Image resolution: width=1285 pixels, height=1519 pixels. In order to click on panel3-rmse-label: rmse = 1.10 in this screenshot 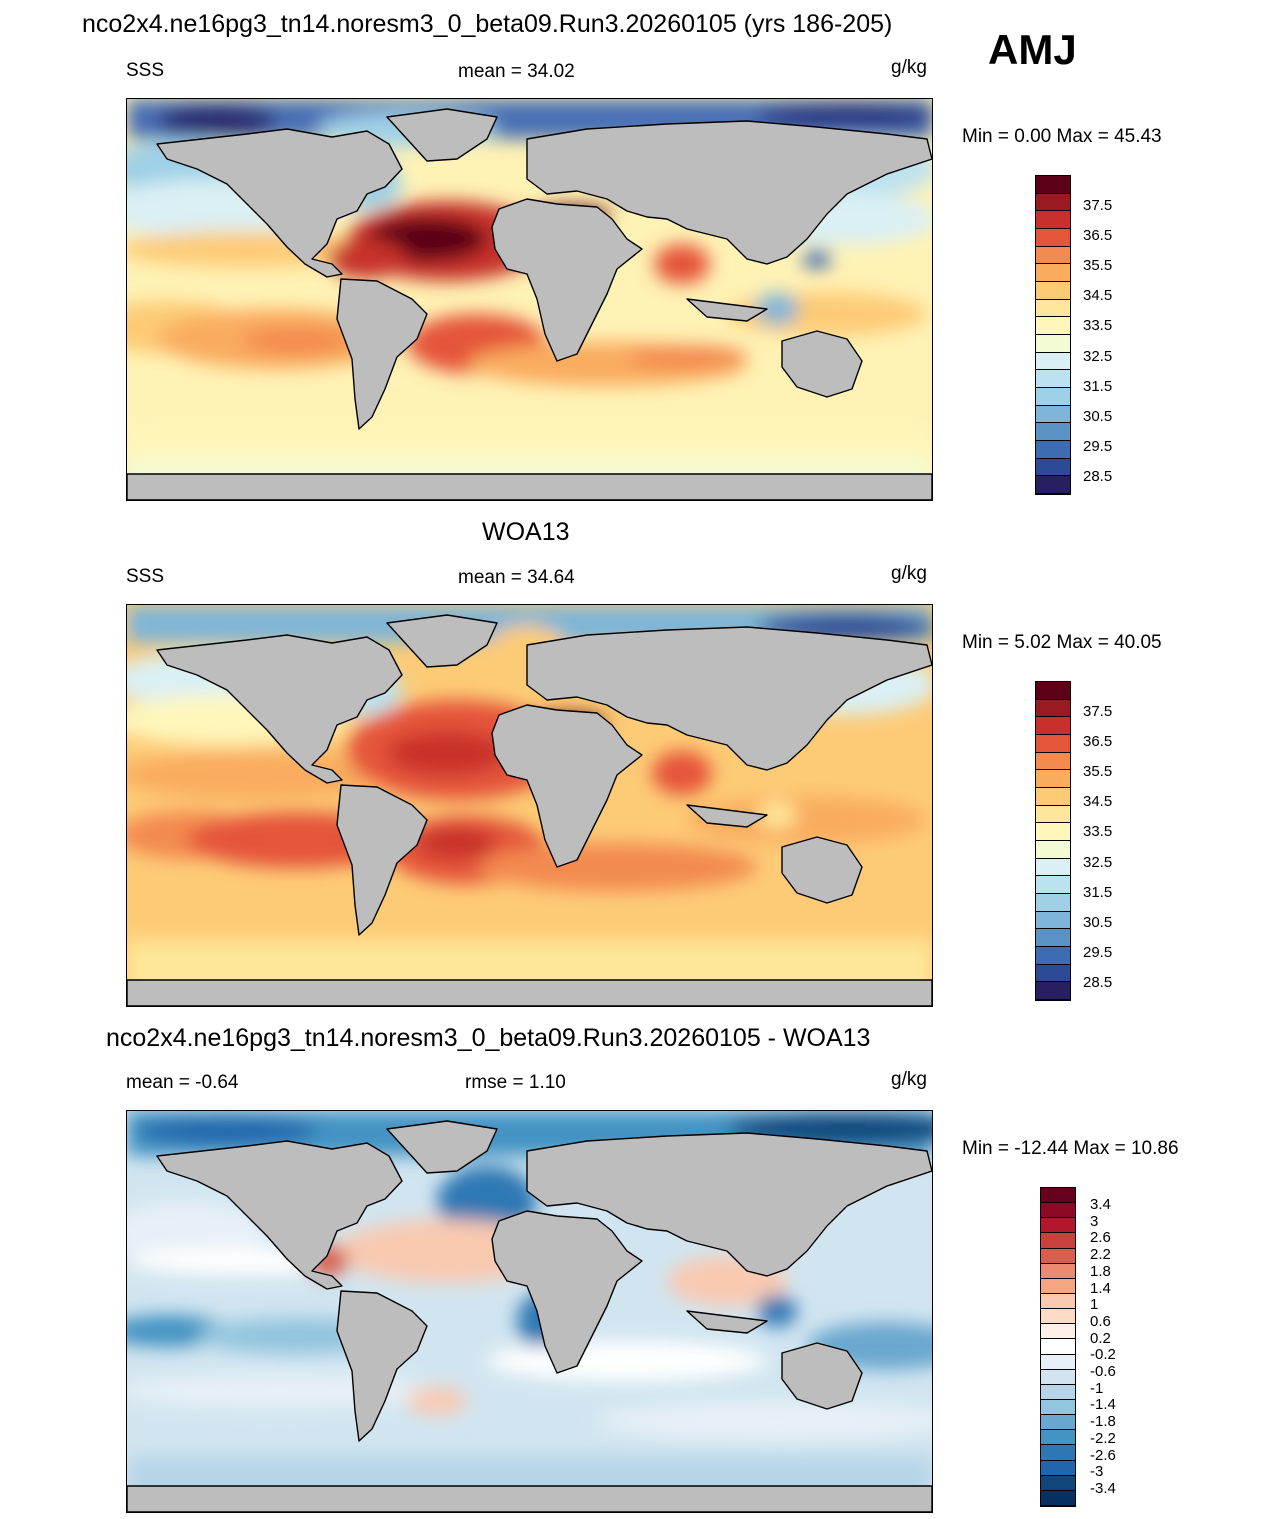, I will do `click(515, 1082)`.